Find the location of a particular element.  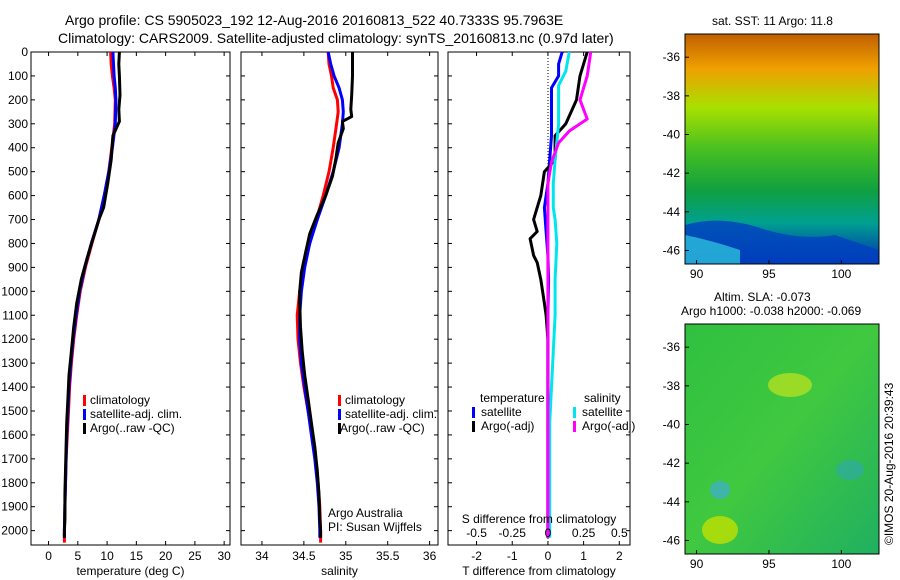

legend-swatch-s-satellite is located at coordinates (574, 412).